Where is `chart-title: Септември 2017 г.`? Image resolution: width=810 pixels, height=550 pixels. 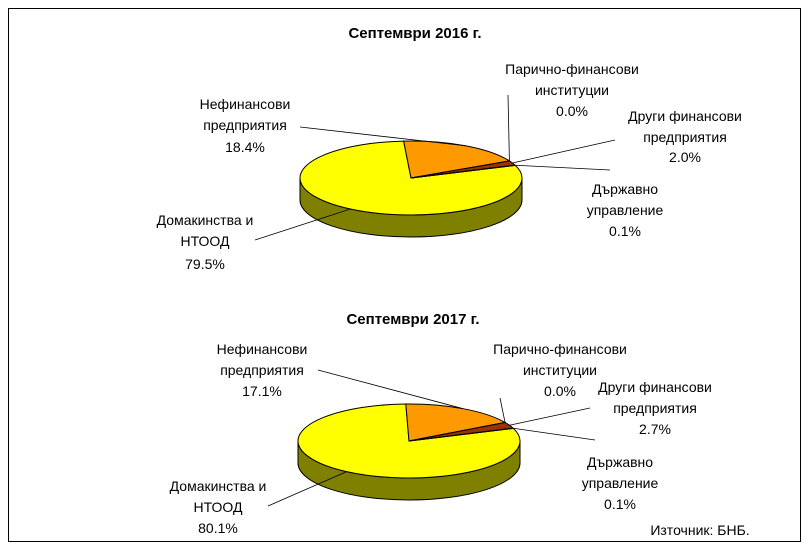 chart-title: Септември 2017 г. is located at coordinates (412, 319).